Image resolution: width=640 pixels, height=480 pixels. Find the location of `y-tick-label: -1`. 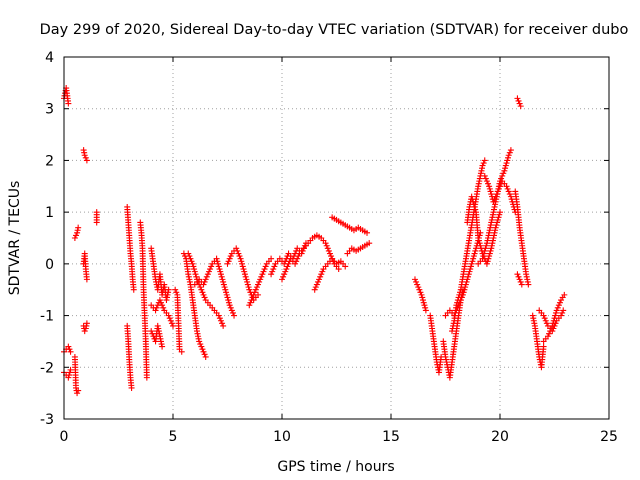

y-tick-label: -1 is located at coordinates (47, 317).